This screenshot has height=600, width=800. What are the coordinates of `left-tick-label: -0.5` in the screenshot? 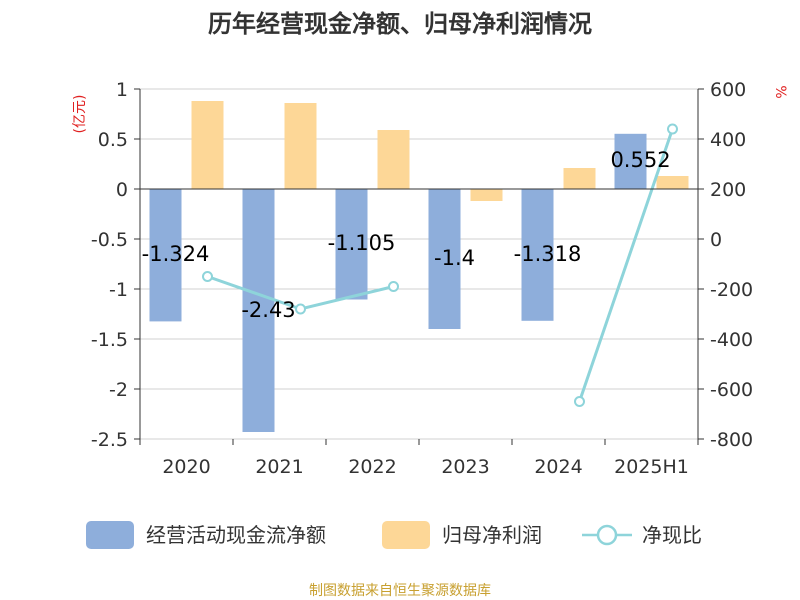 It's located at (109, 240).